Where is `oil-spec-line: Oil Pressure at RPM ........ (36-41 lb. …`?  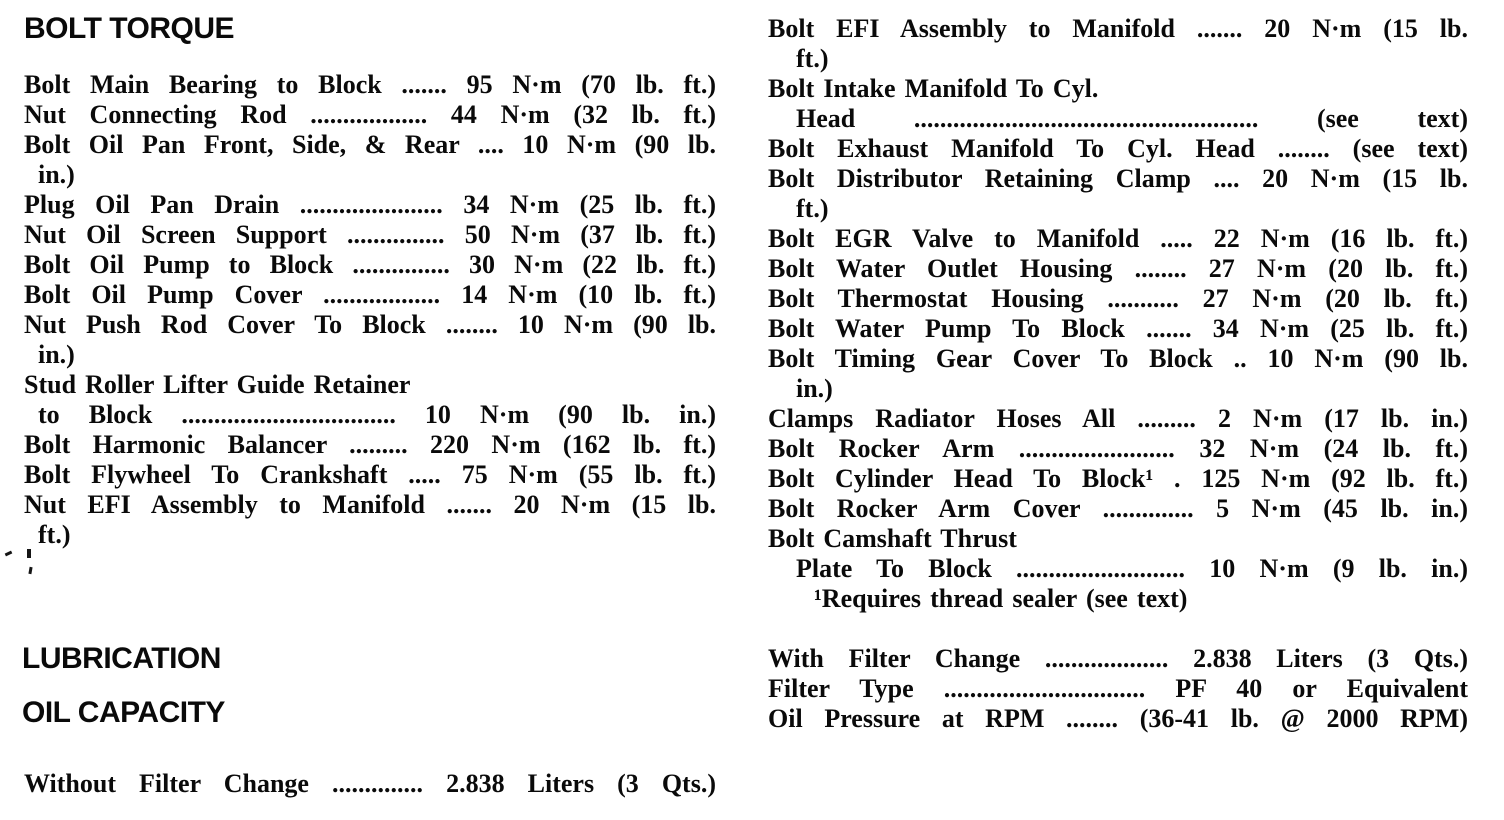 oil-spec-line: Oil Pressure at RPM ........ (36-41 lb. … is located at coordinates (1118, 718).